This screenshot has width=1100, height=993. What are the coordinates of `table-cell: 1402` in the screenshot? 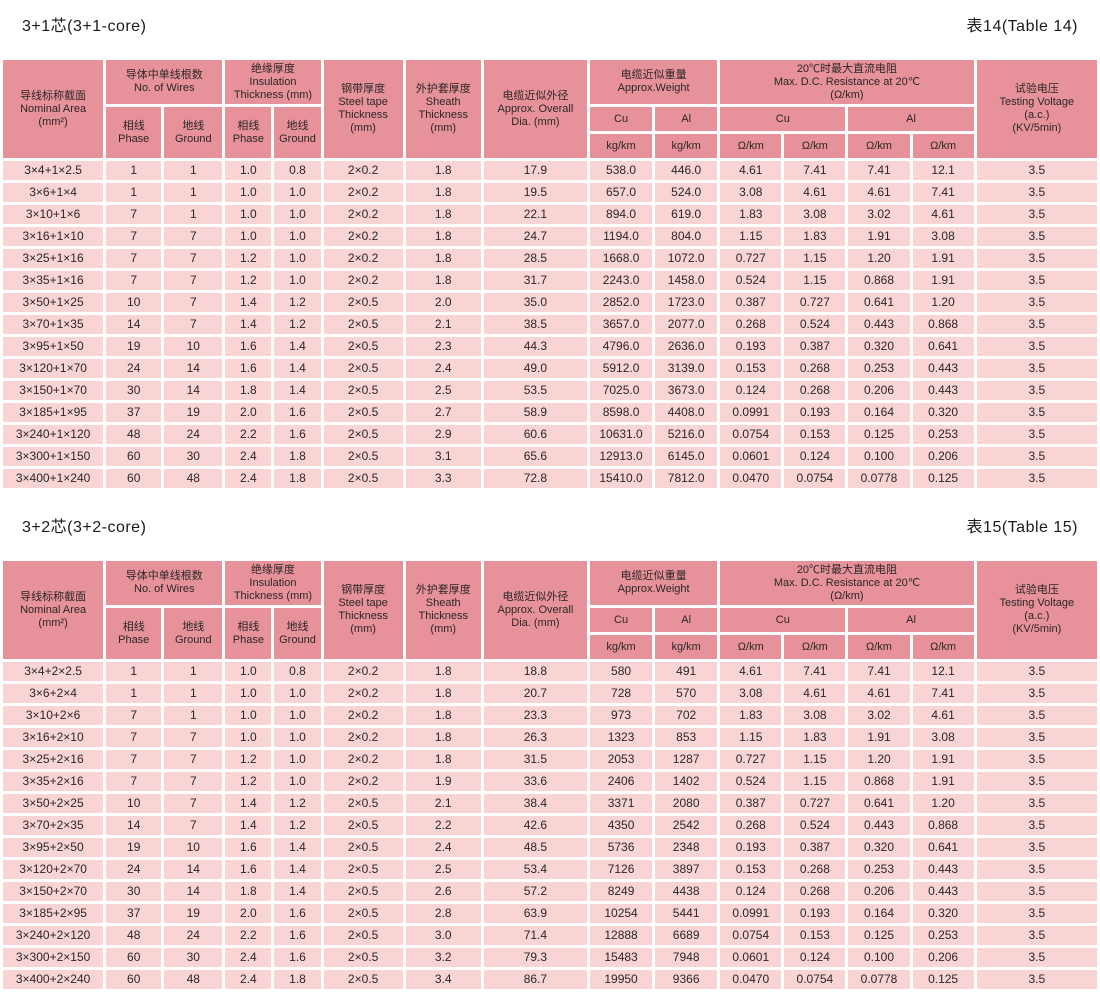 It's located at (686, 781).